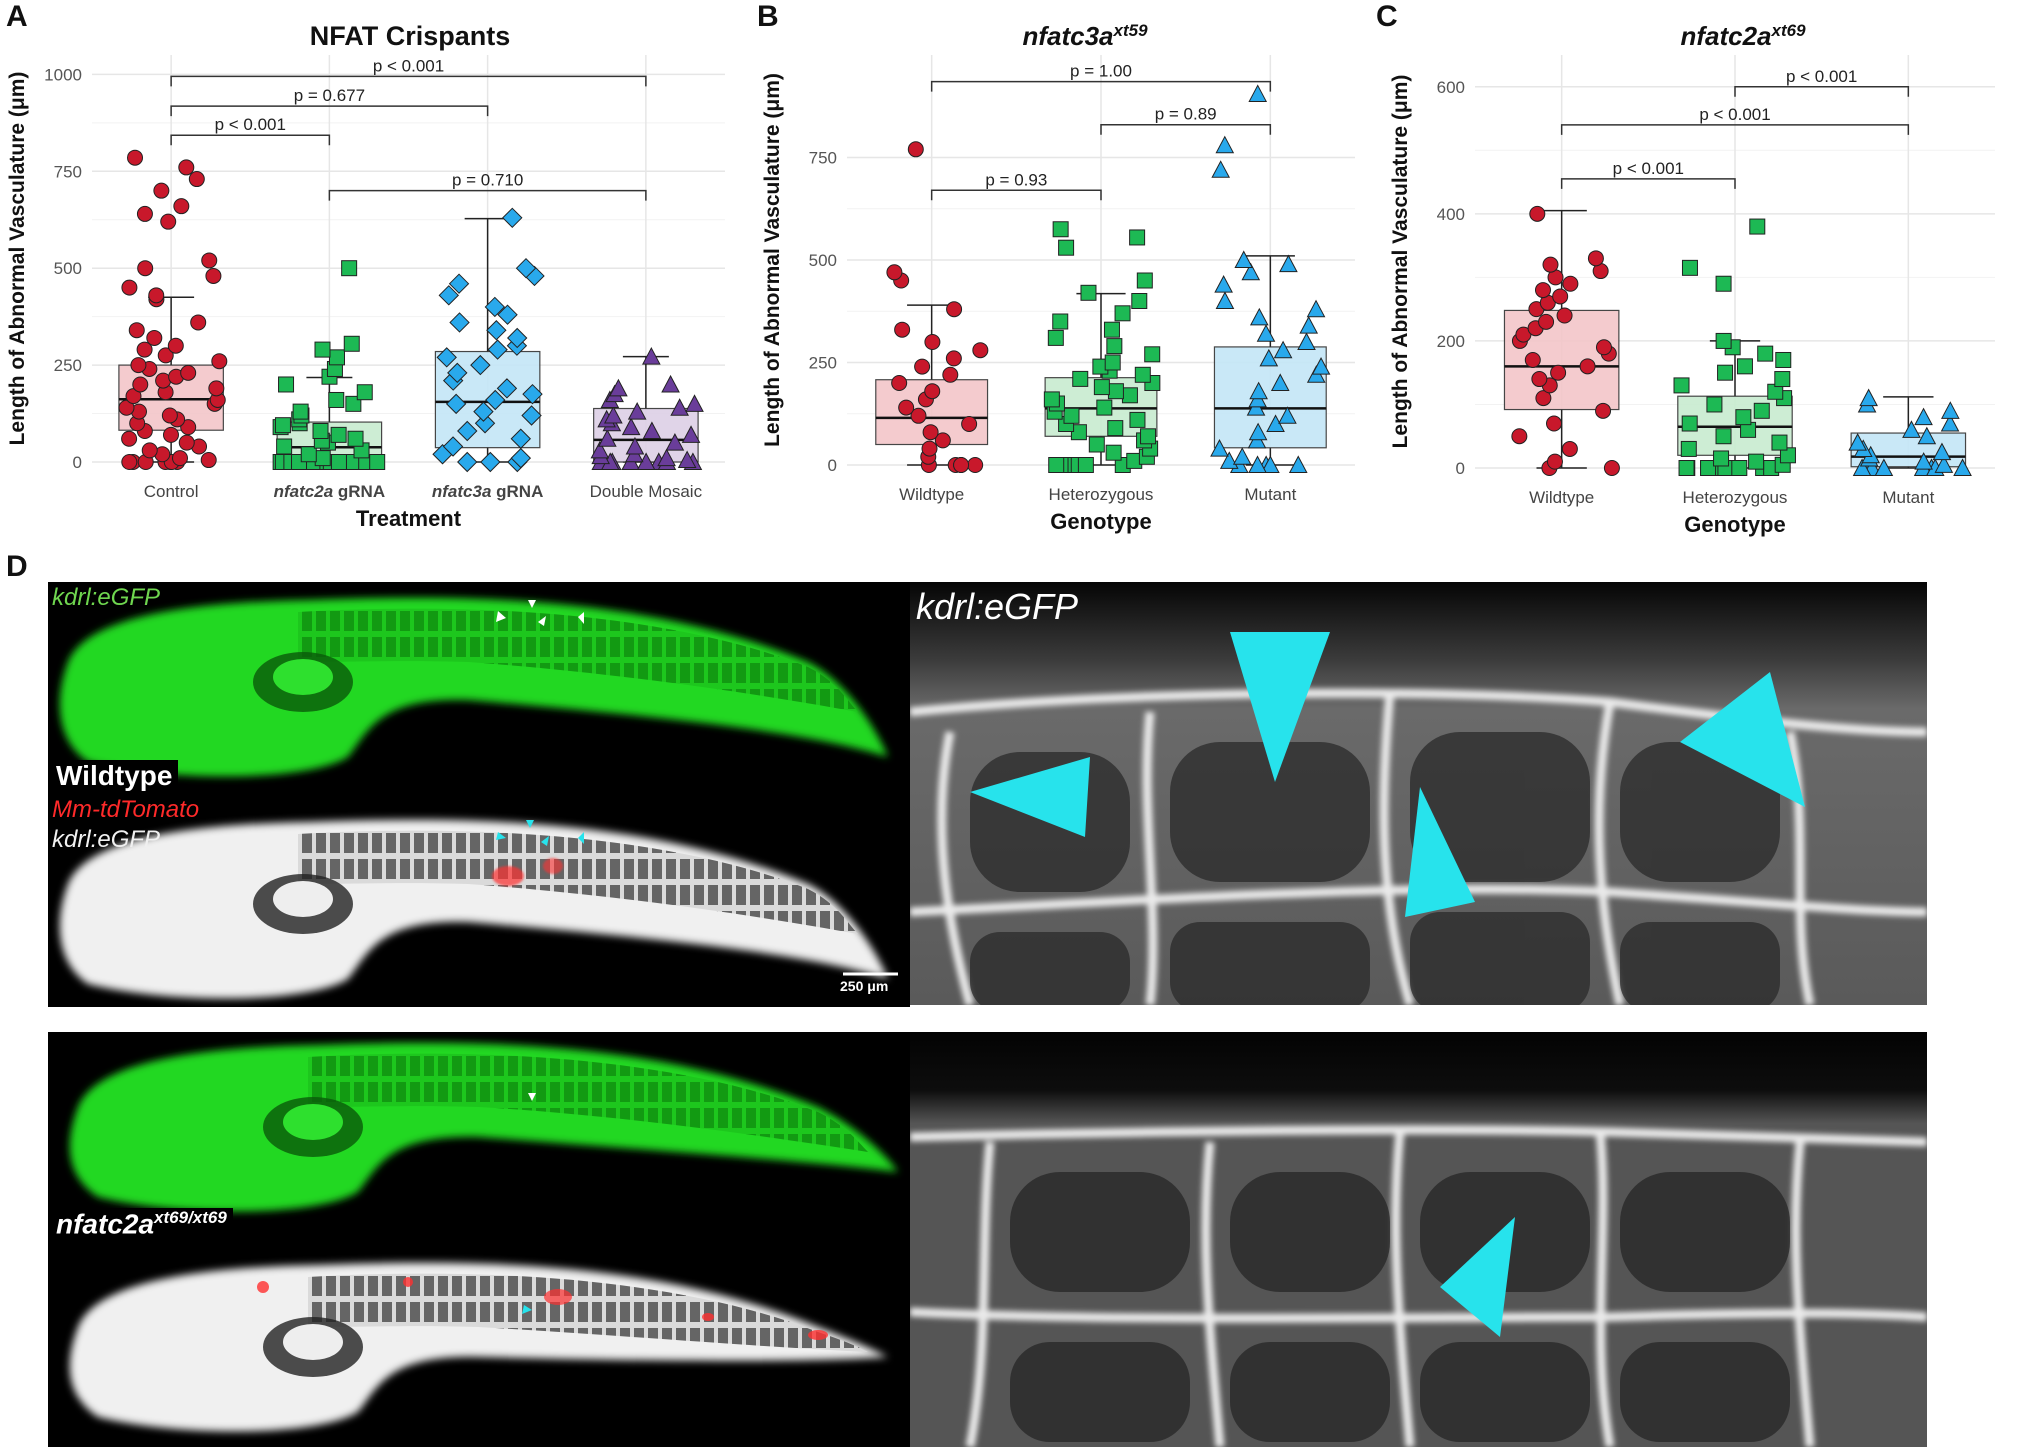 Image resolution: width=2017 pixels, height=1456 pixels. I want to click on egfp-larva-mutant-grayscale, so click(478, 1347).